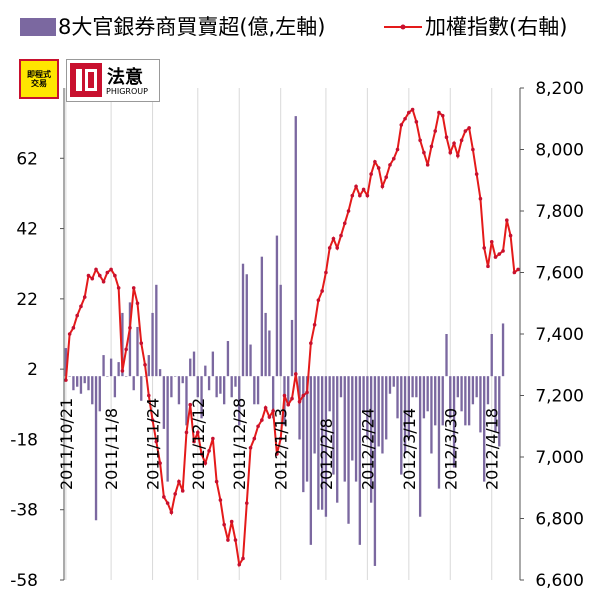 The height and width of the screenshot is (610, 609). Describe the element at coordinates (191, 27) in the screenshot. I see `legend-bar-label: 8大官銀券商買賣超(億,左軸)` at that location.